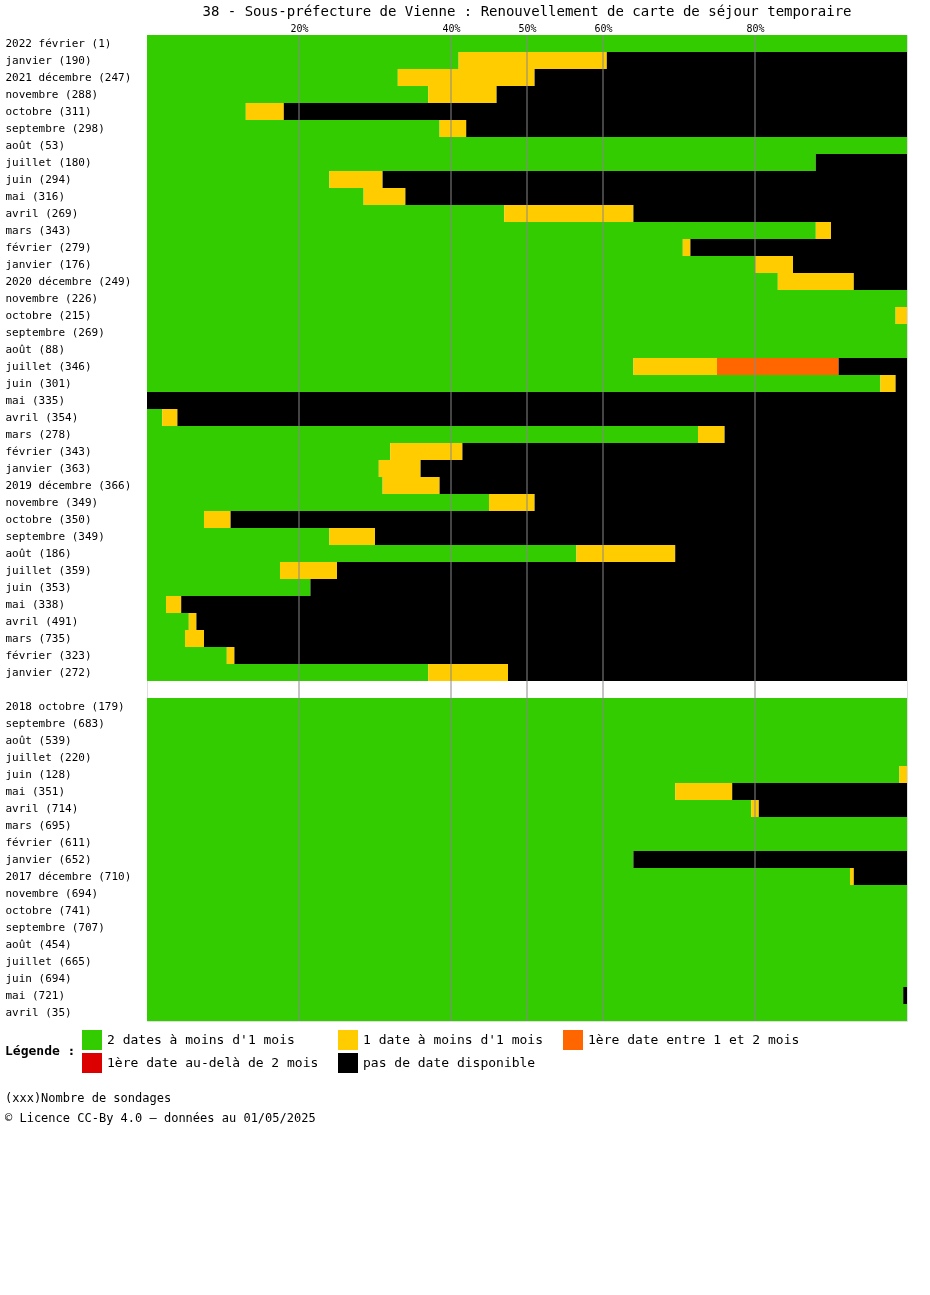  What do you see at coordinates (201, 1039) in the screenshot?
I see `legend-label: 2 dates à moins d'1 mois` at bounding box center [201, 1039].